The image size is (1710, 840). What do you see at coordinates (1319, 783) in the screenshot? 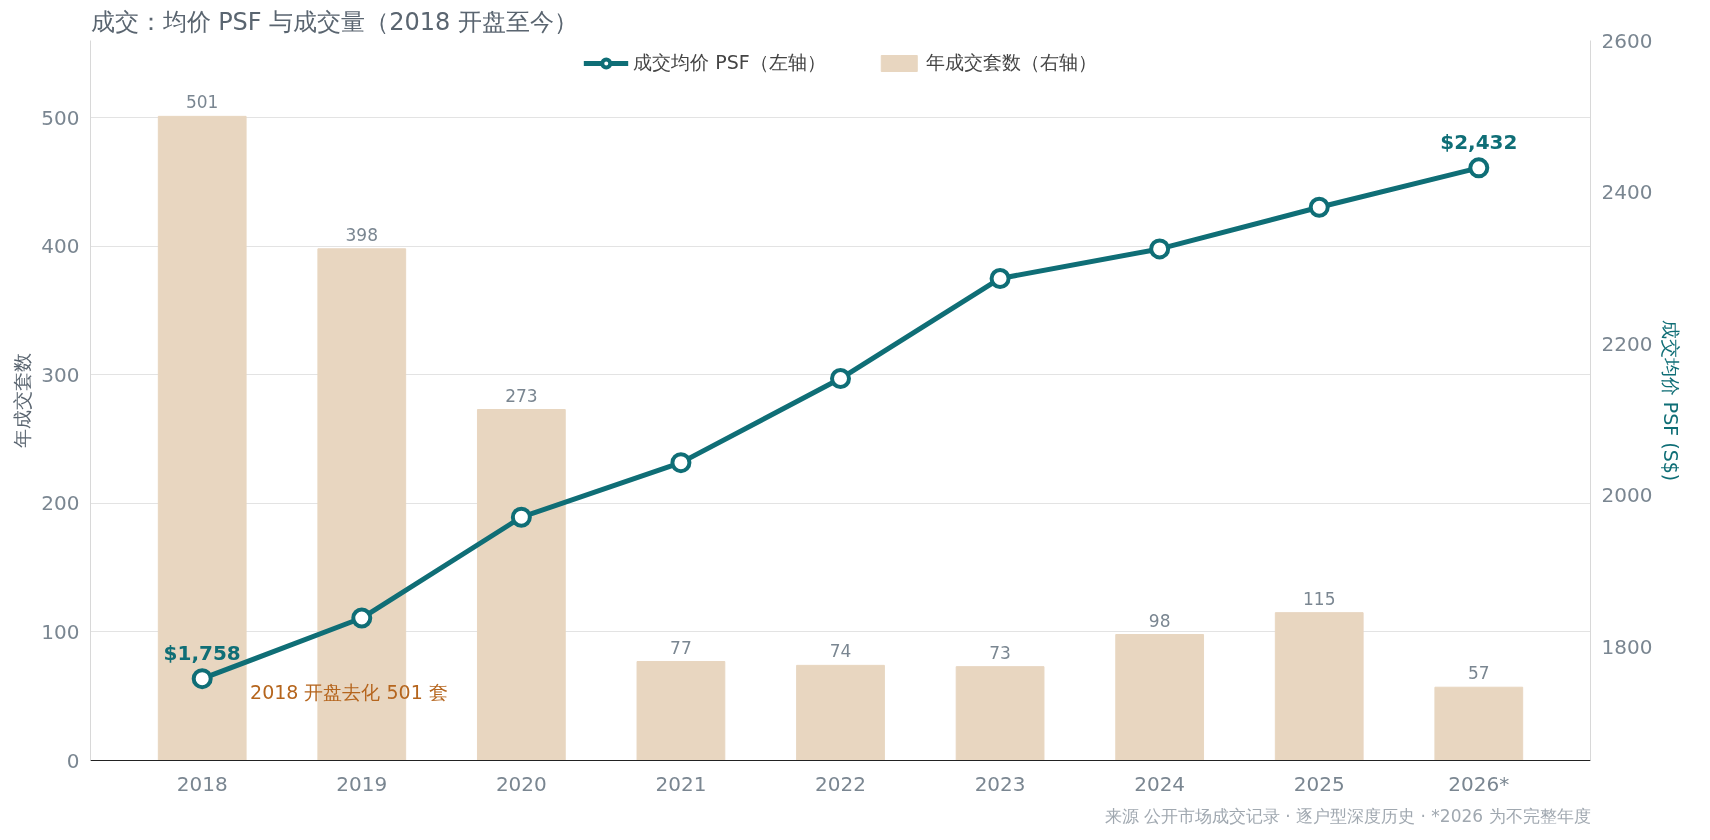
I see `x-tick-label: 2025` at bounding box center [1319, 783].